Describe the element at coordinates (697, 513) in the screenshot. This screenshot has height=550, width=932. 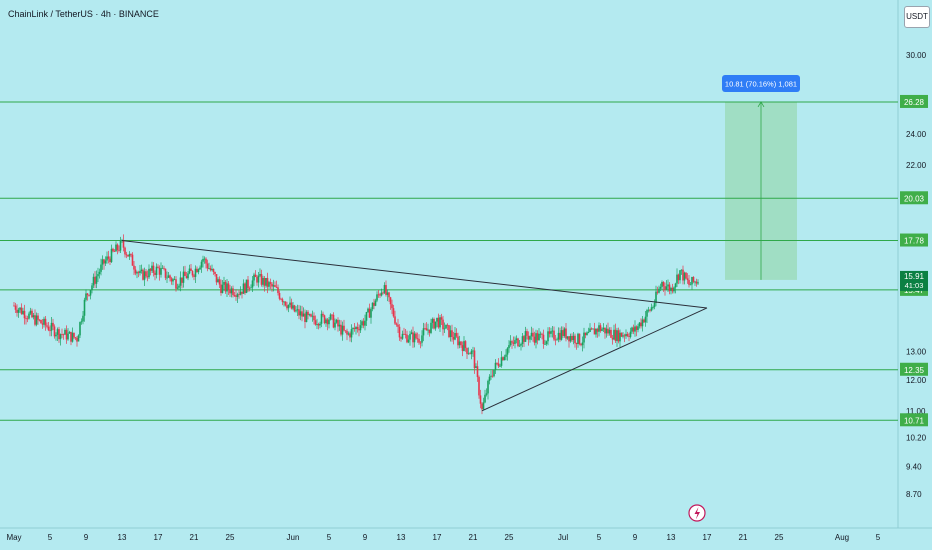
I see `lightning-icon` at that location.